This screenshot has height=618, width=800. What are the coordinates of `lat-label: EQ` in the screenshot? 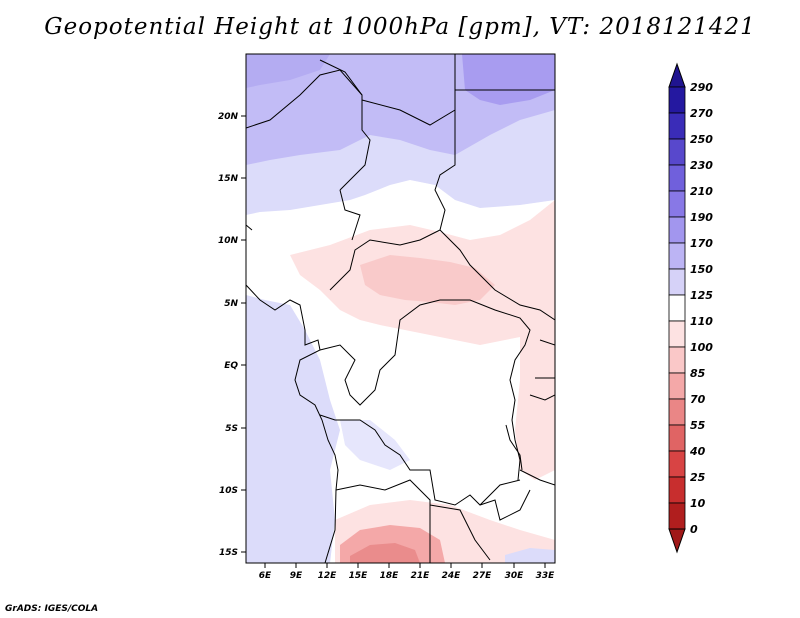 It's located at (231, 366).